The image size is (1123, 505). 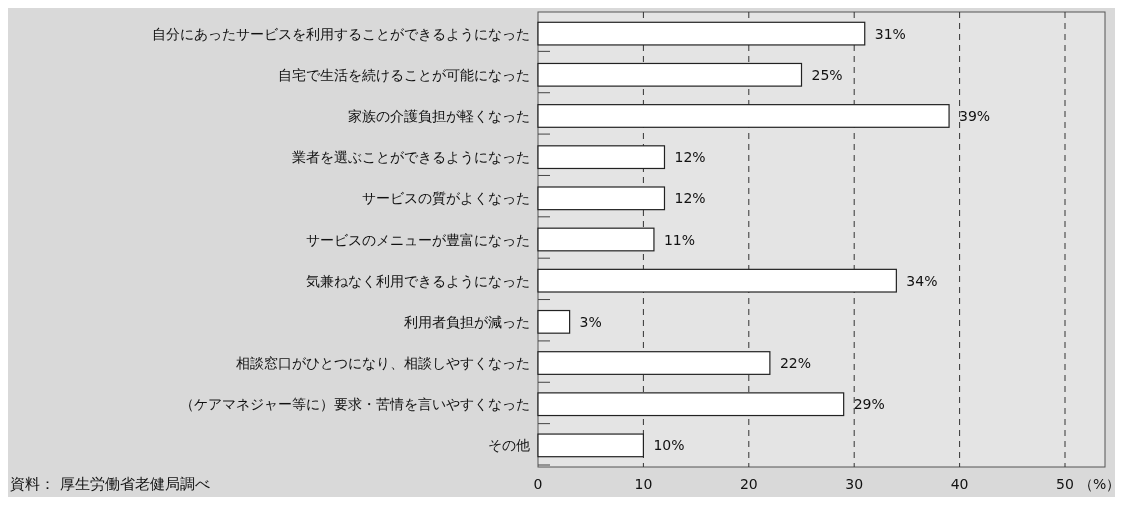 What do you see at coordinates (1100, 484) in the screenshot?
I see `x-axis-title: （%）` at bounding box center [1100, 484].